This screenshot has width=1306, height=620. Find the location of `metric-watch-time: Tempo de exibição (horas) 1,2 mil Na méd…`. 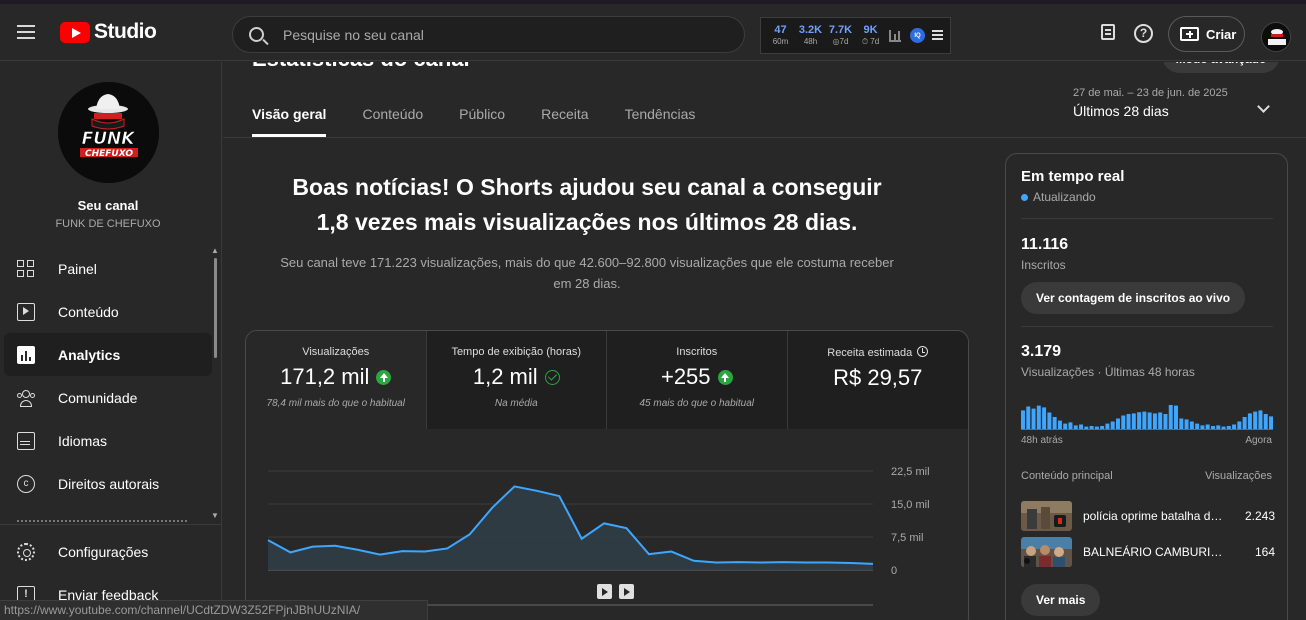

metric-watch-time: Tempo de exibição (horas) 1,2 mil Na méd… is located at coordinates (516, 380).